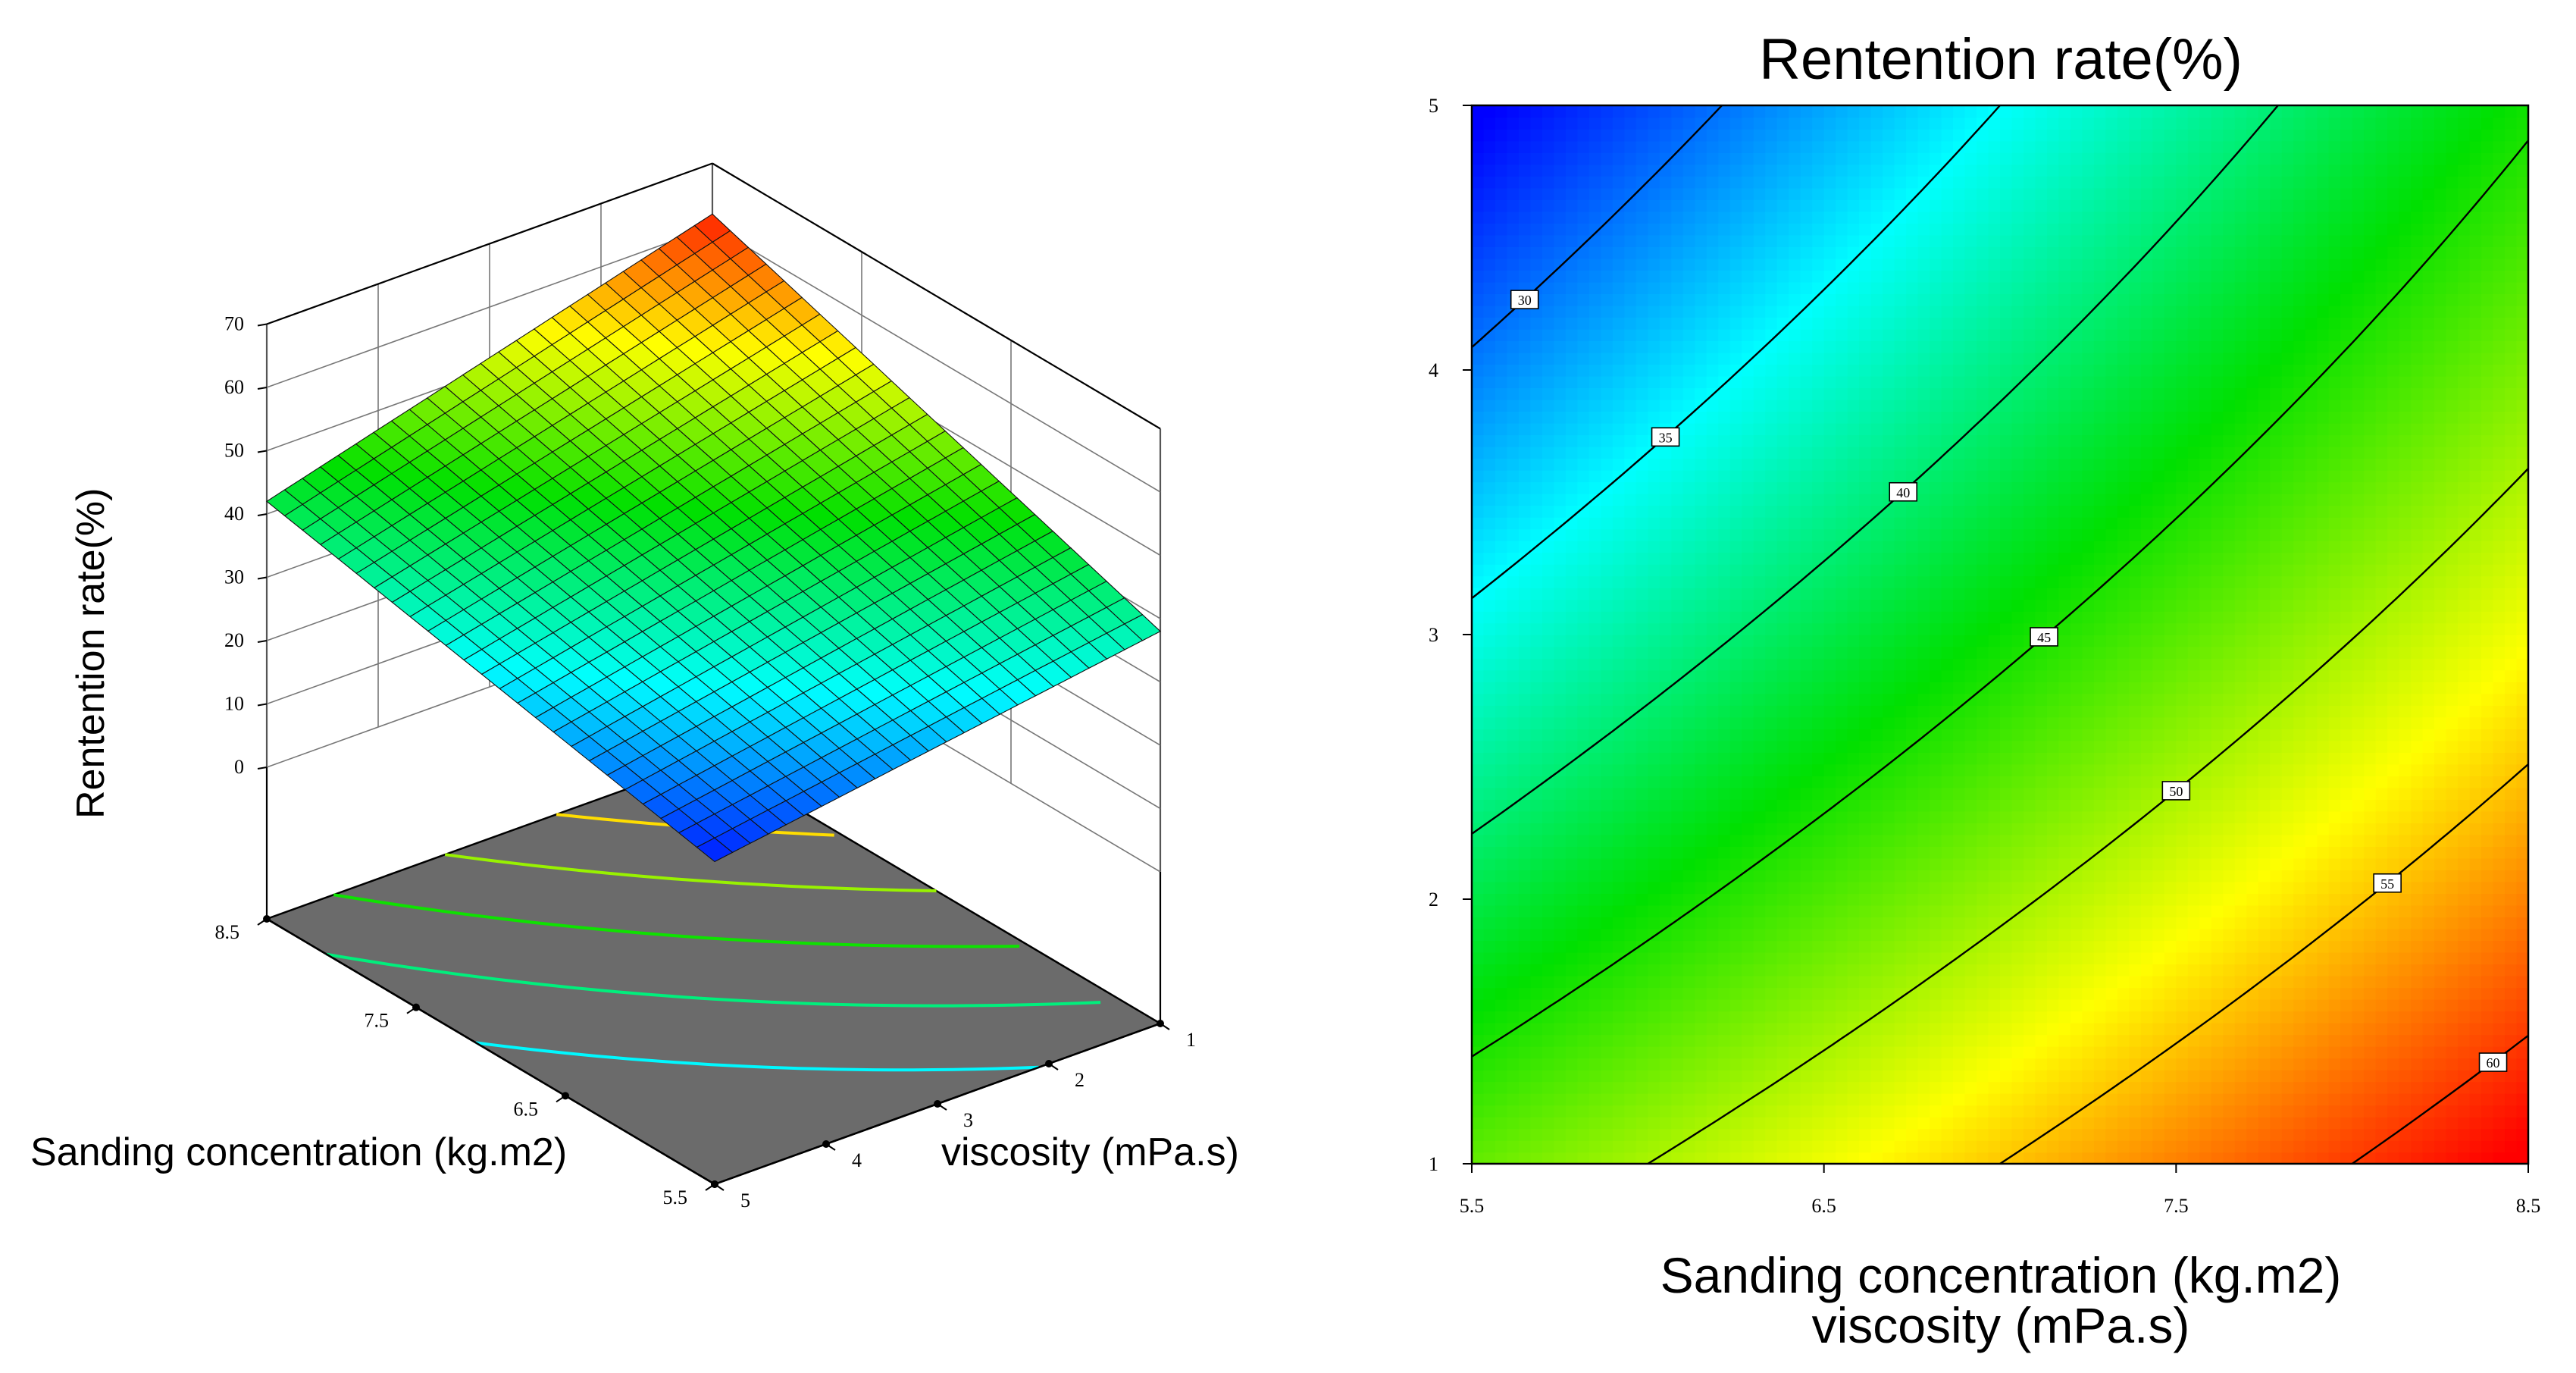 The width and height of the screenshot is (2576, 1373). Describe the element at coordinates (234, 577) in the screenshot. I see `z-tick-label: 30` at that location.